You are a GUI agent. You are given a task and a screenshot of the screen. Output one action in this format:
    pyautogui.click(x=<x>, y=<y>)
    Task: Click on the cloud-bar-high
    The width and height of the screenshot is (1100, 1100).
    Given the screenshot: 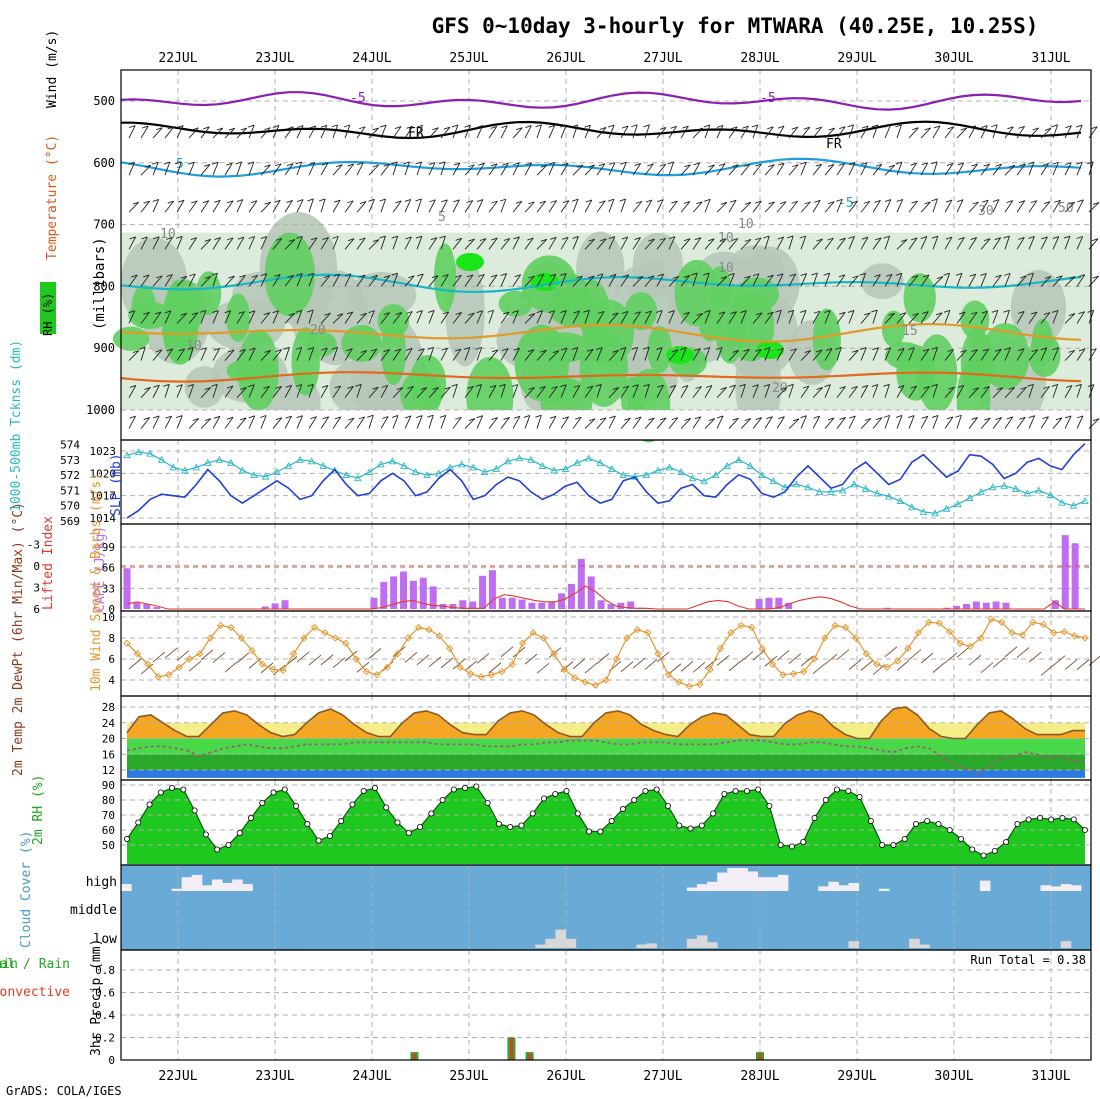 What is the action you would take?
    pyautogui.click(x=843, y=888)
    